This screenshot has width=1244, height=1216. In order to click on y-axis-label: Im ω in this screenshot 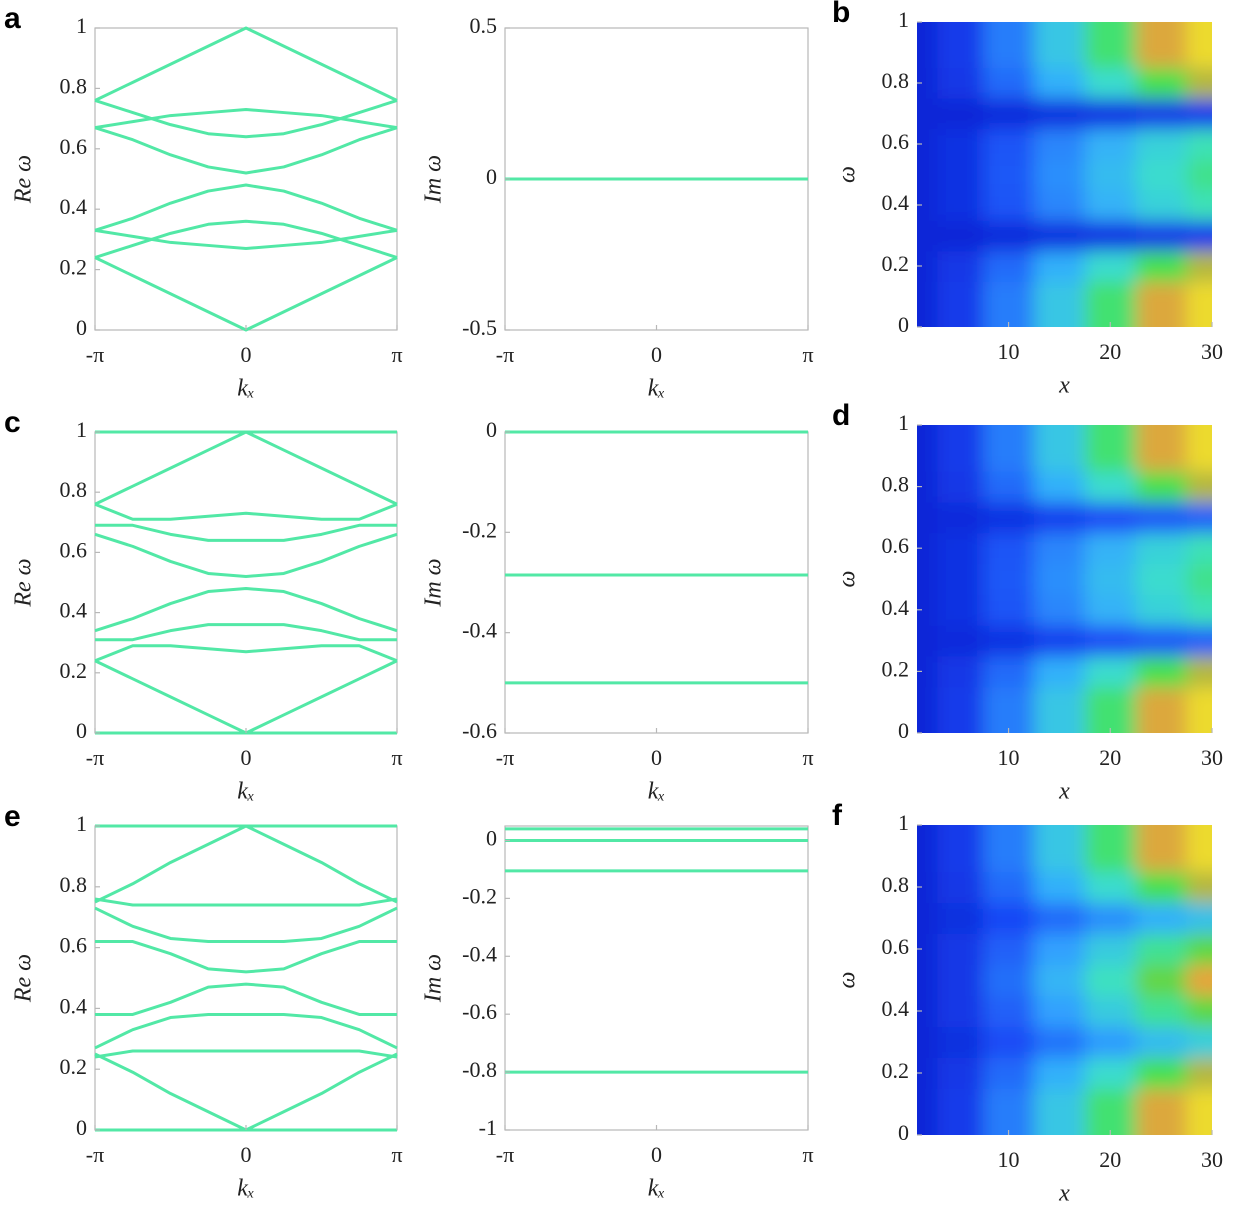, I will do `click(434, 179)`.